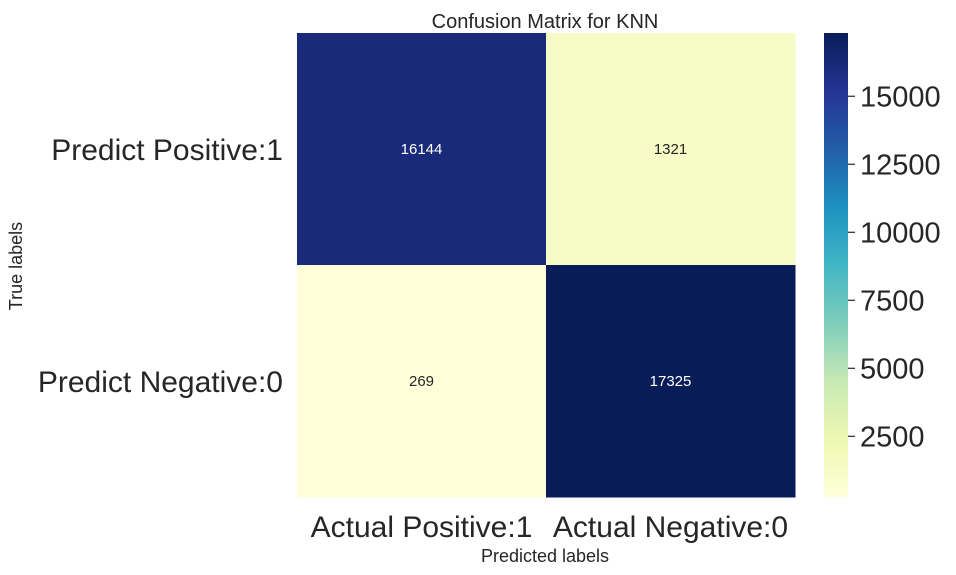 This screenshot has width=956, height=575. I want to click on cell-value-label: 269, so click(421, 381).